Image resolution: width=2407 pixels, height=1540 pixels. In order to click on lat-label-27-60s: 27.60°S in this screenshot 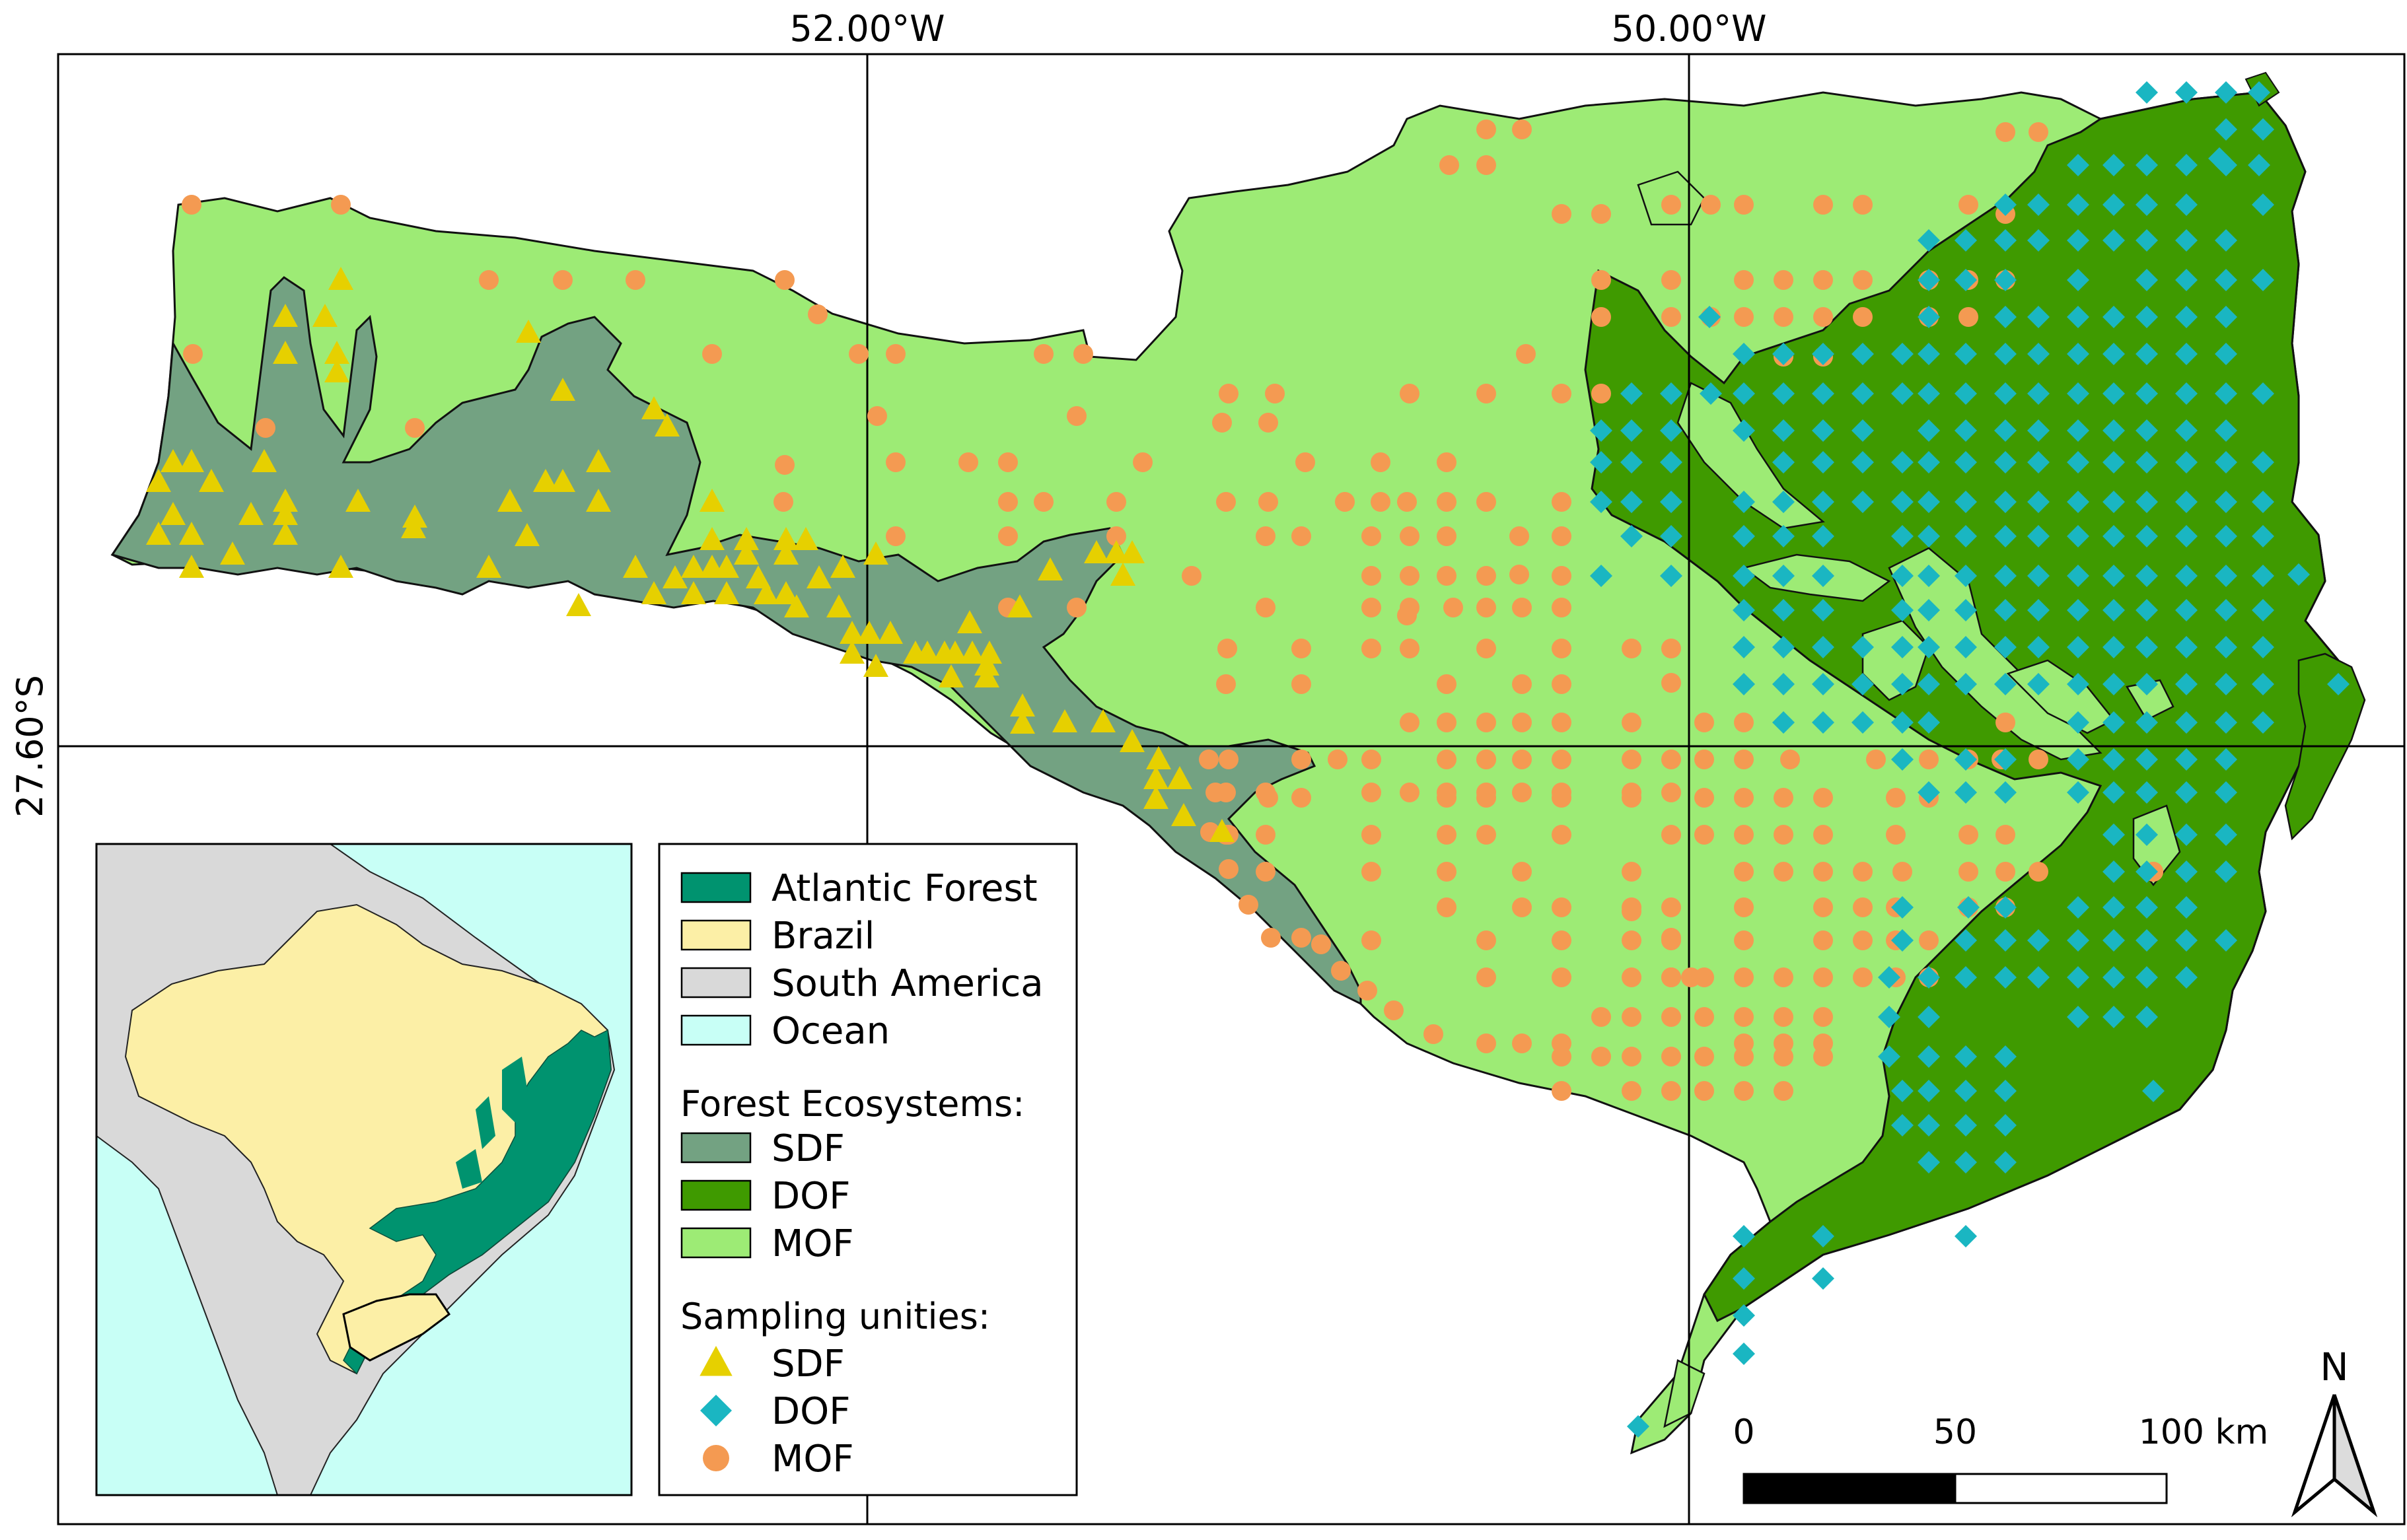, I will do `click(30, 746)`.